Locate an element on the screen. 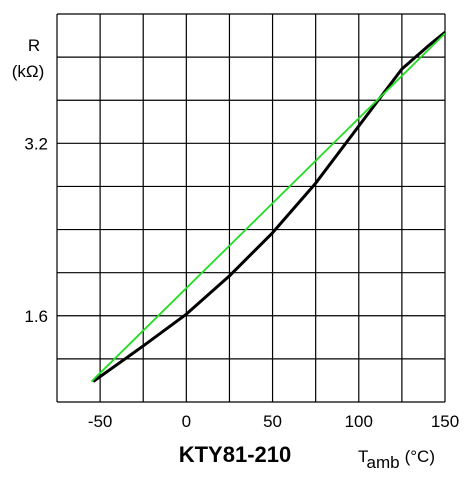 The width and height of the screenshot is (471, 482). y-axis-label: R is located at coordinates (34, 45).